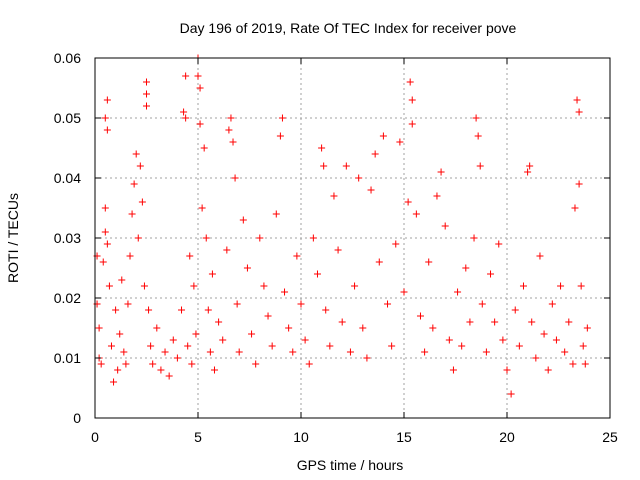 This screenshot has width=640, height=480. Describe the element at coordinates (610, 437) in the screenshot. I see `x-tick-label: 25` at that location.